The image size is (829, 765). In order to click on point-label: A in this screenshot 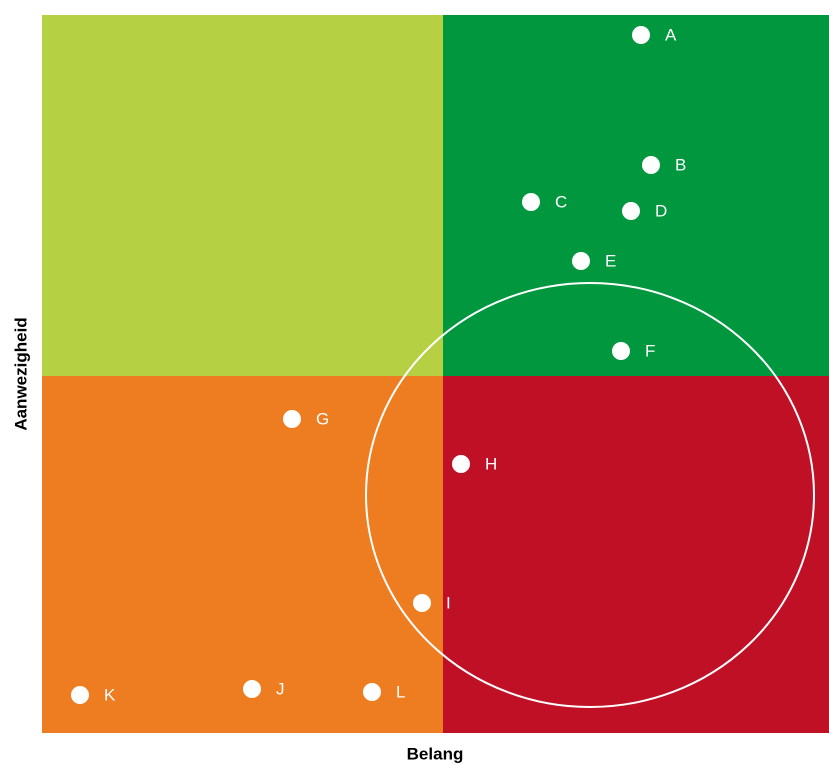, I will do `click(671, 34)`.